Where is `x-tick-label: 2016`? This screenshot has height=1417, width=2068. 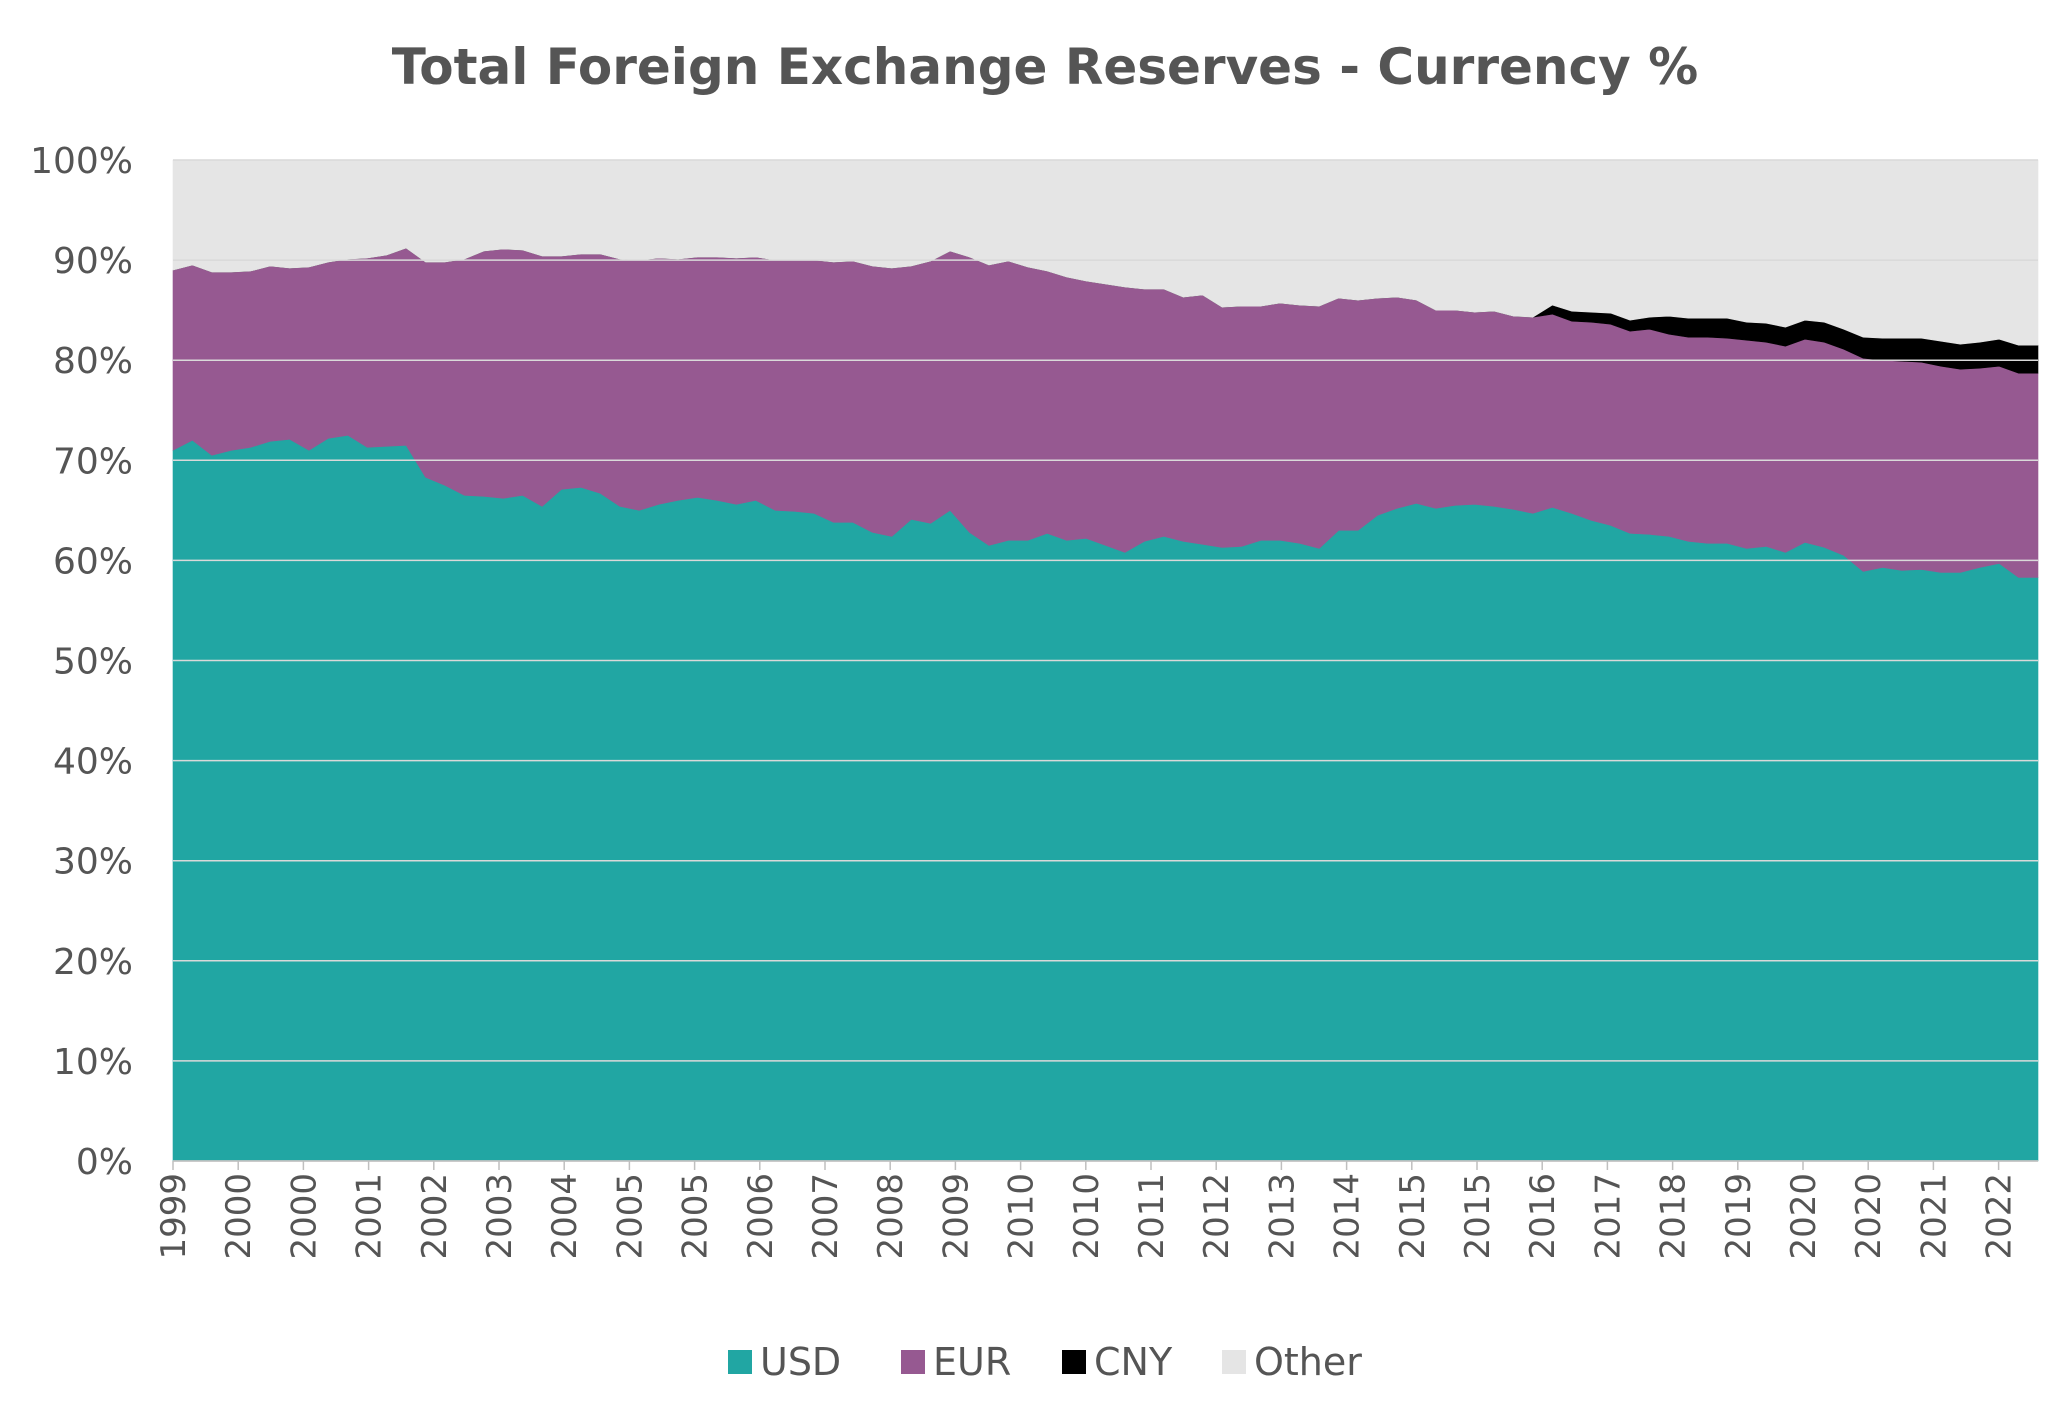 x-tick-label: 2016 is located at coordinates (1543, 1216).